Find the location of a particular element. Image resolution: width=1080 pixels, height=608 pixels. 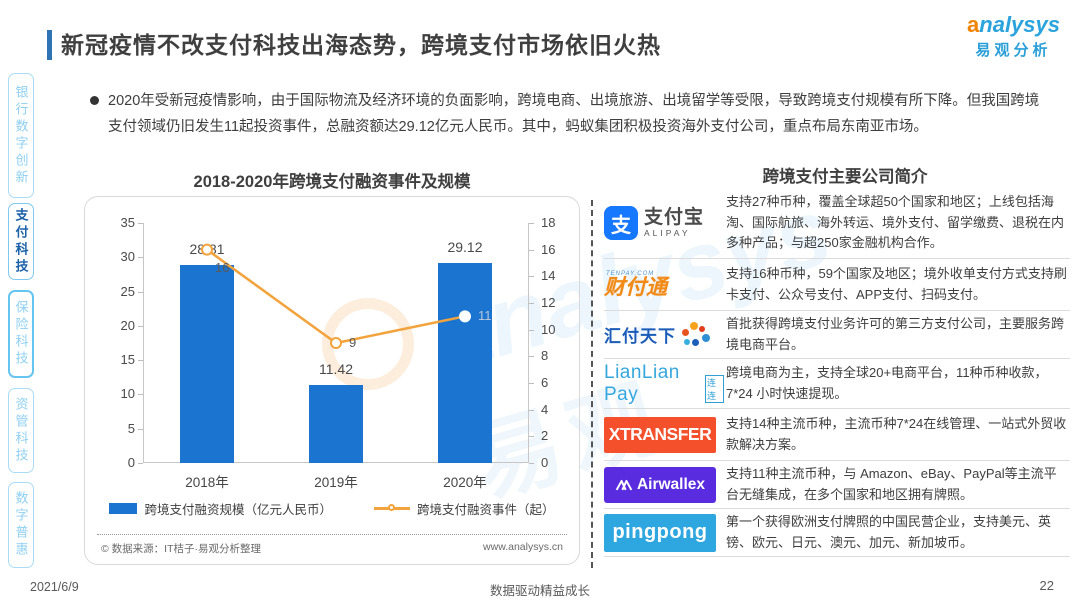

xtransfer-description: 支持14种主流币种，主流币种7*24在线管理、一站式外贸收款解决方案。 is located at coordinates (896, 433).